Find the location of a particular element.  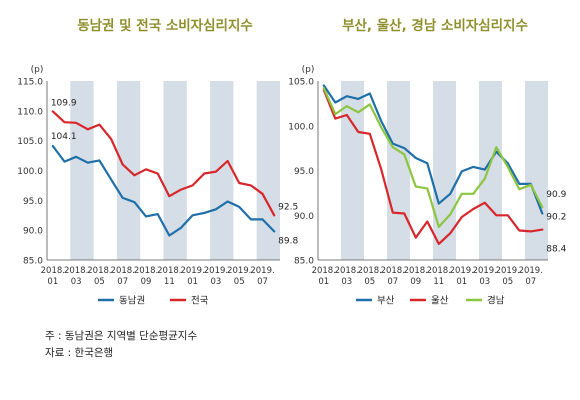

source-text: 자료 : 한국은행 is located at coordinates (79, 353).